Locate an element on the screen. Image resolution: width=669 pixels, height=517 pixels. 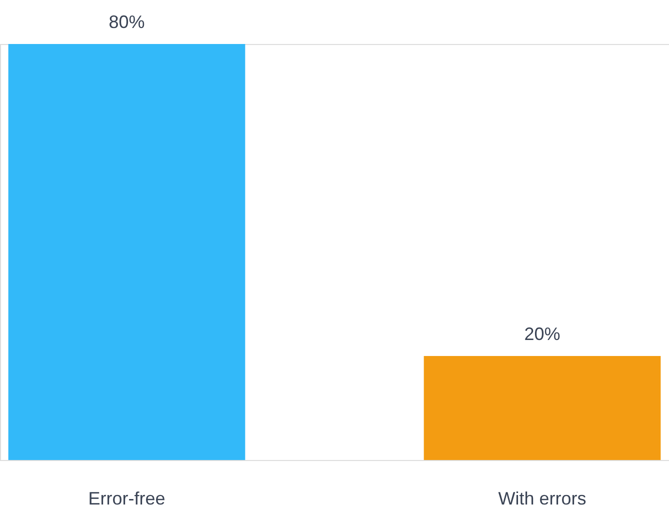
x-tick-label: Error-free is located at coordinates (127, 498).